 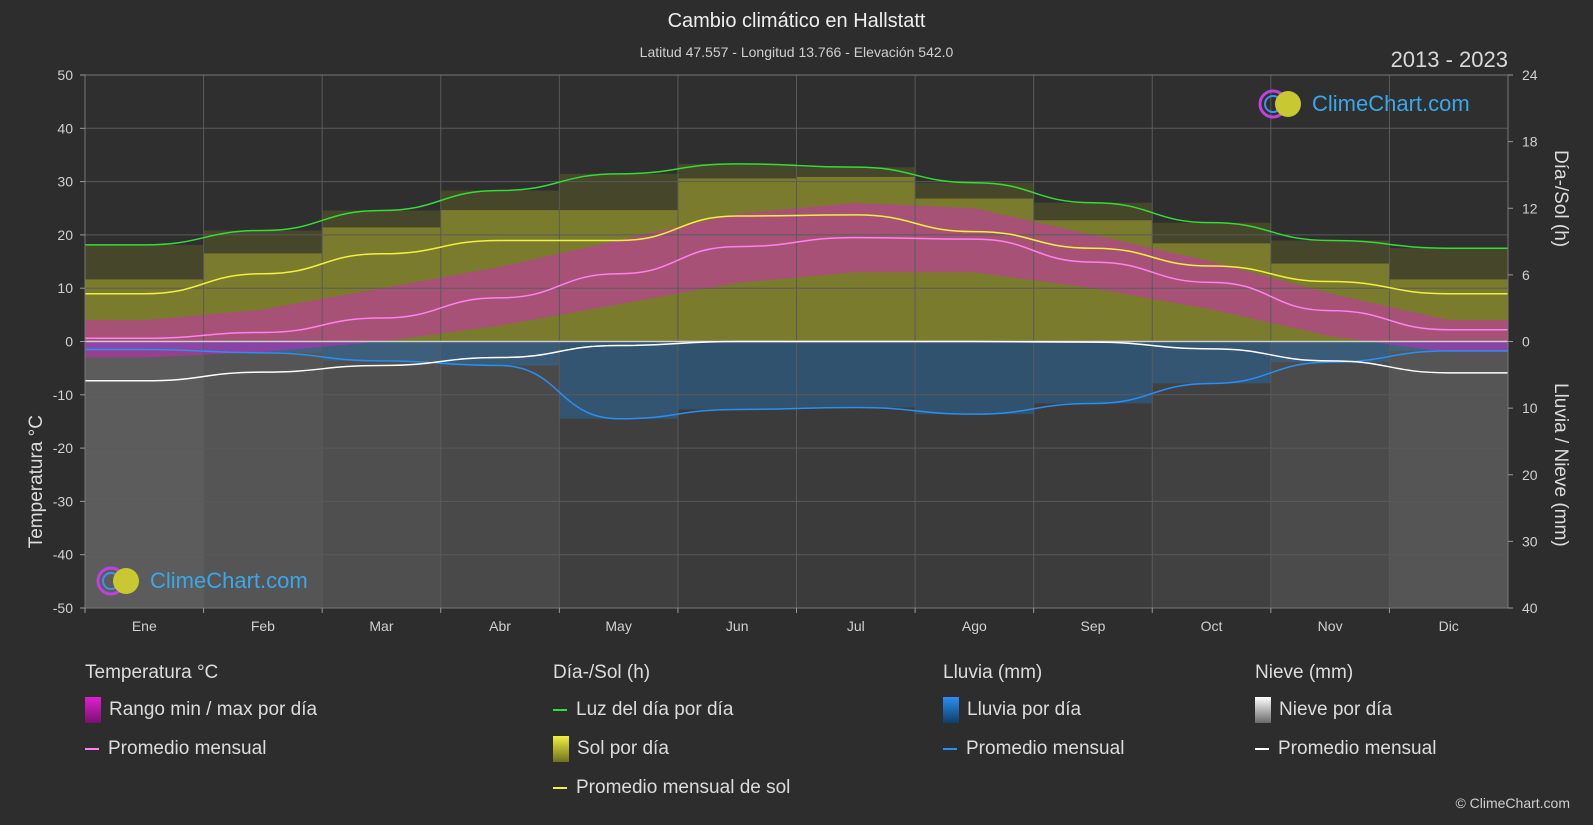 What do you see at coordinates (263, 626) in the screenshot?
I see `month-label: Feb` at bounding box center [263, 626].